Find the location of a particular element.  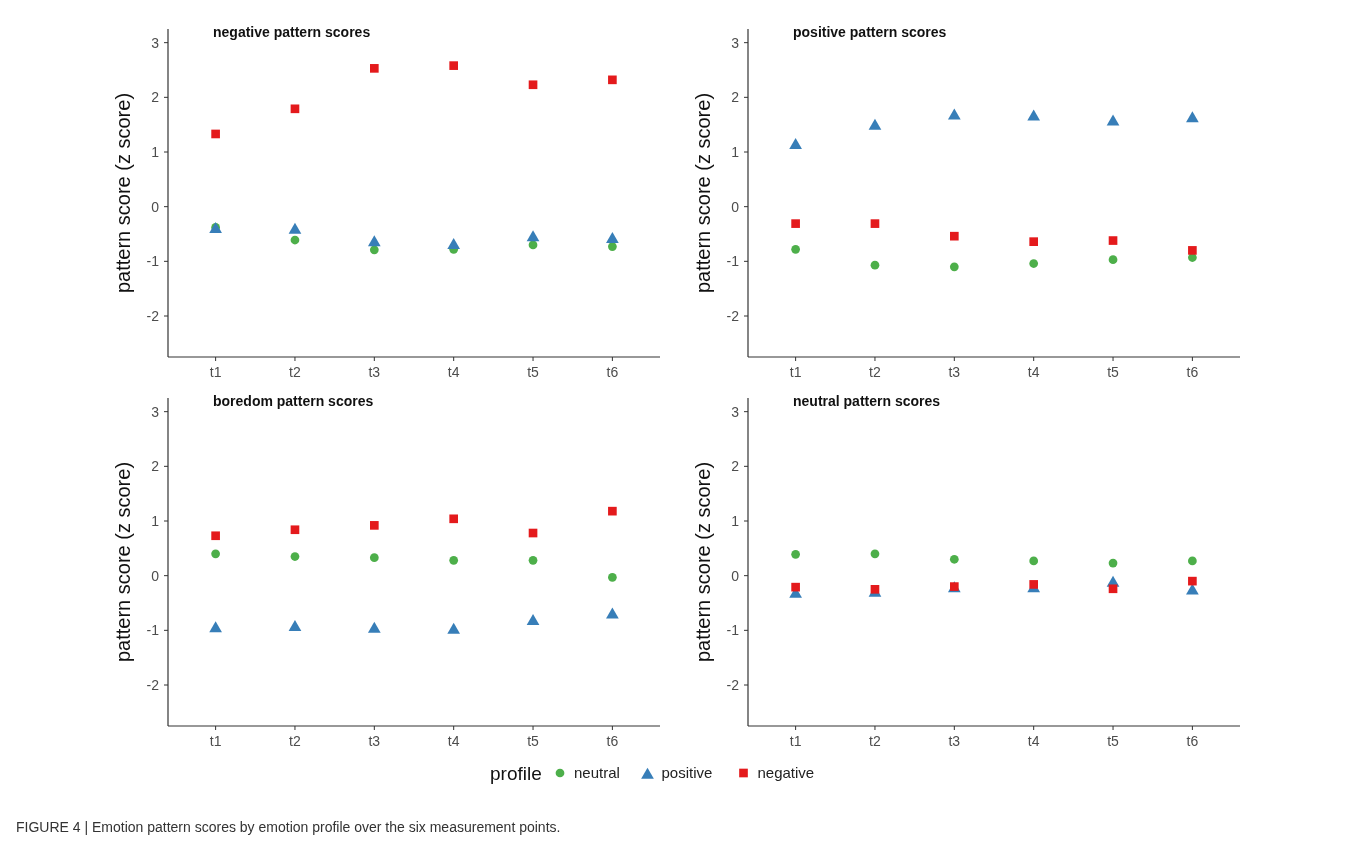

chart-title: negative pattern scores is located at coordinates (292, 32).